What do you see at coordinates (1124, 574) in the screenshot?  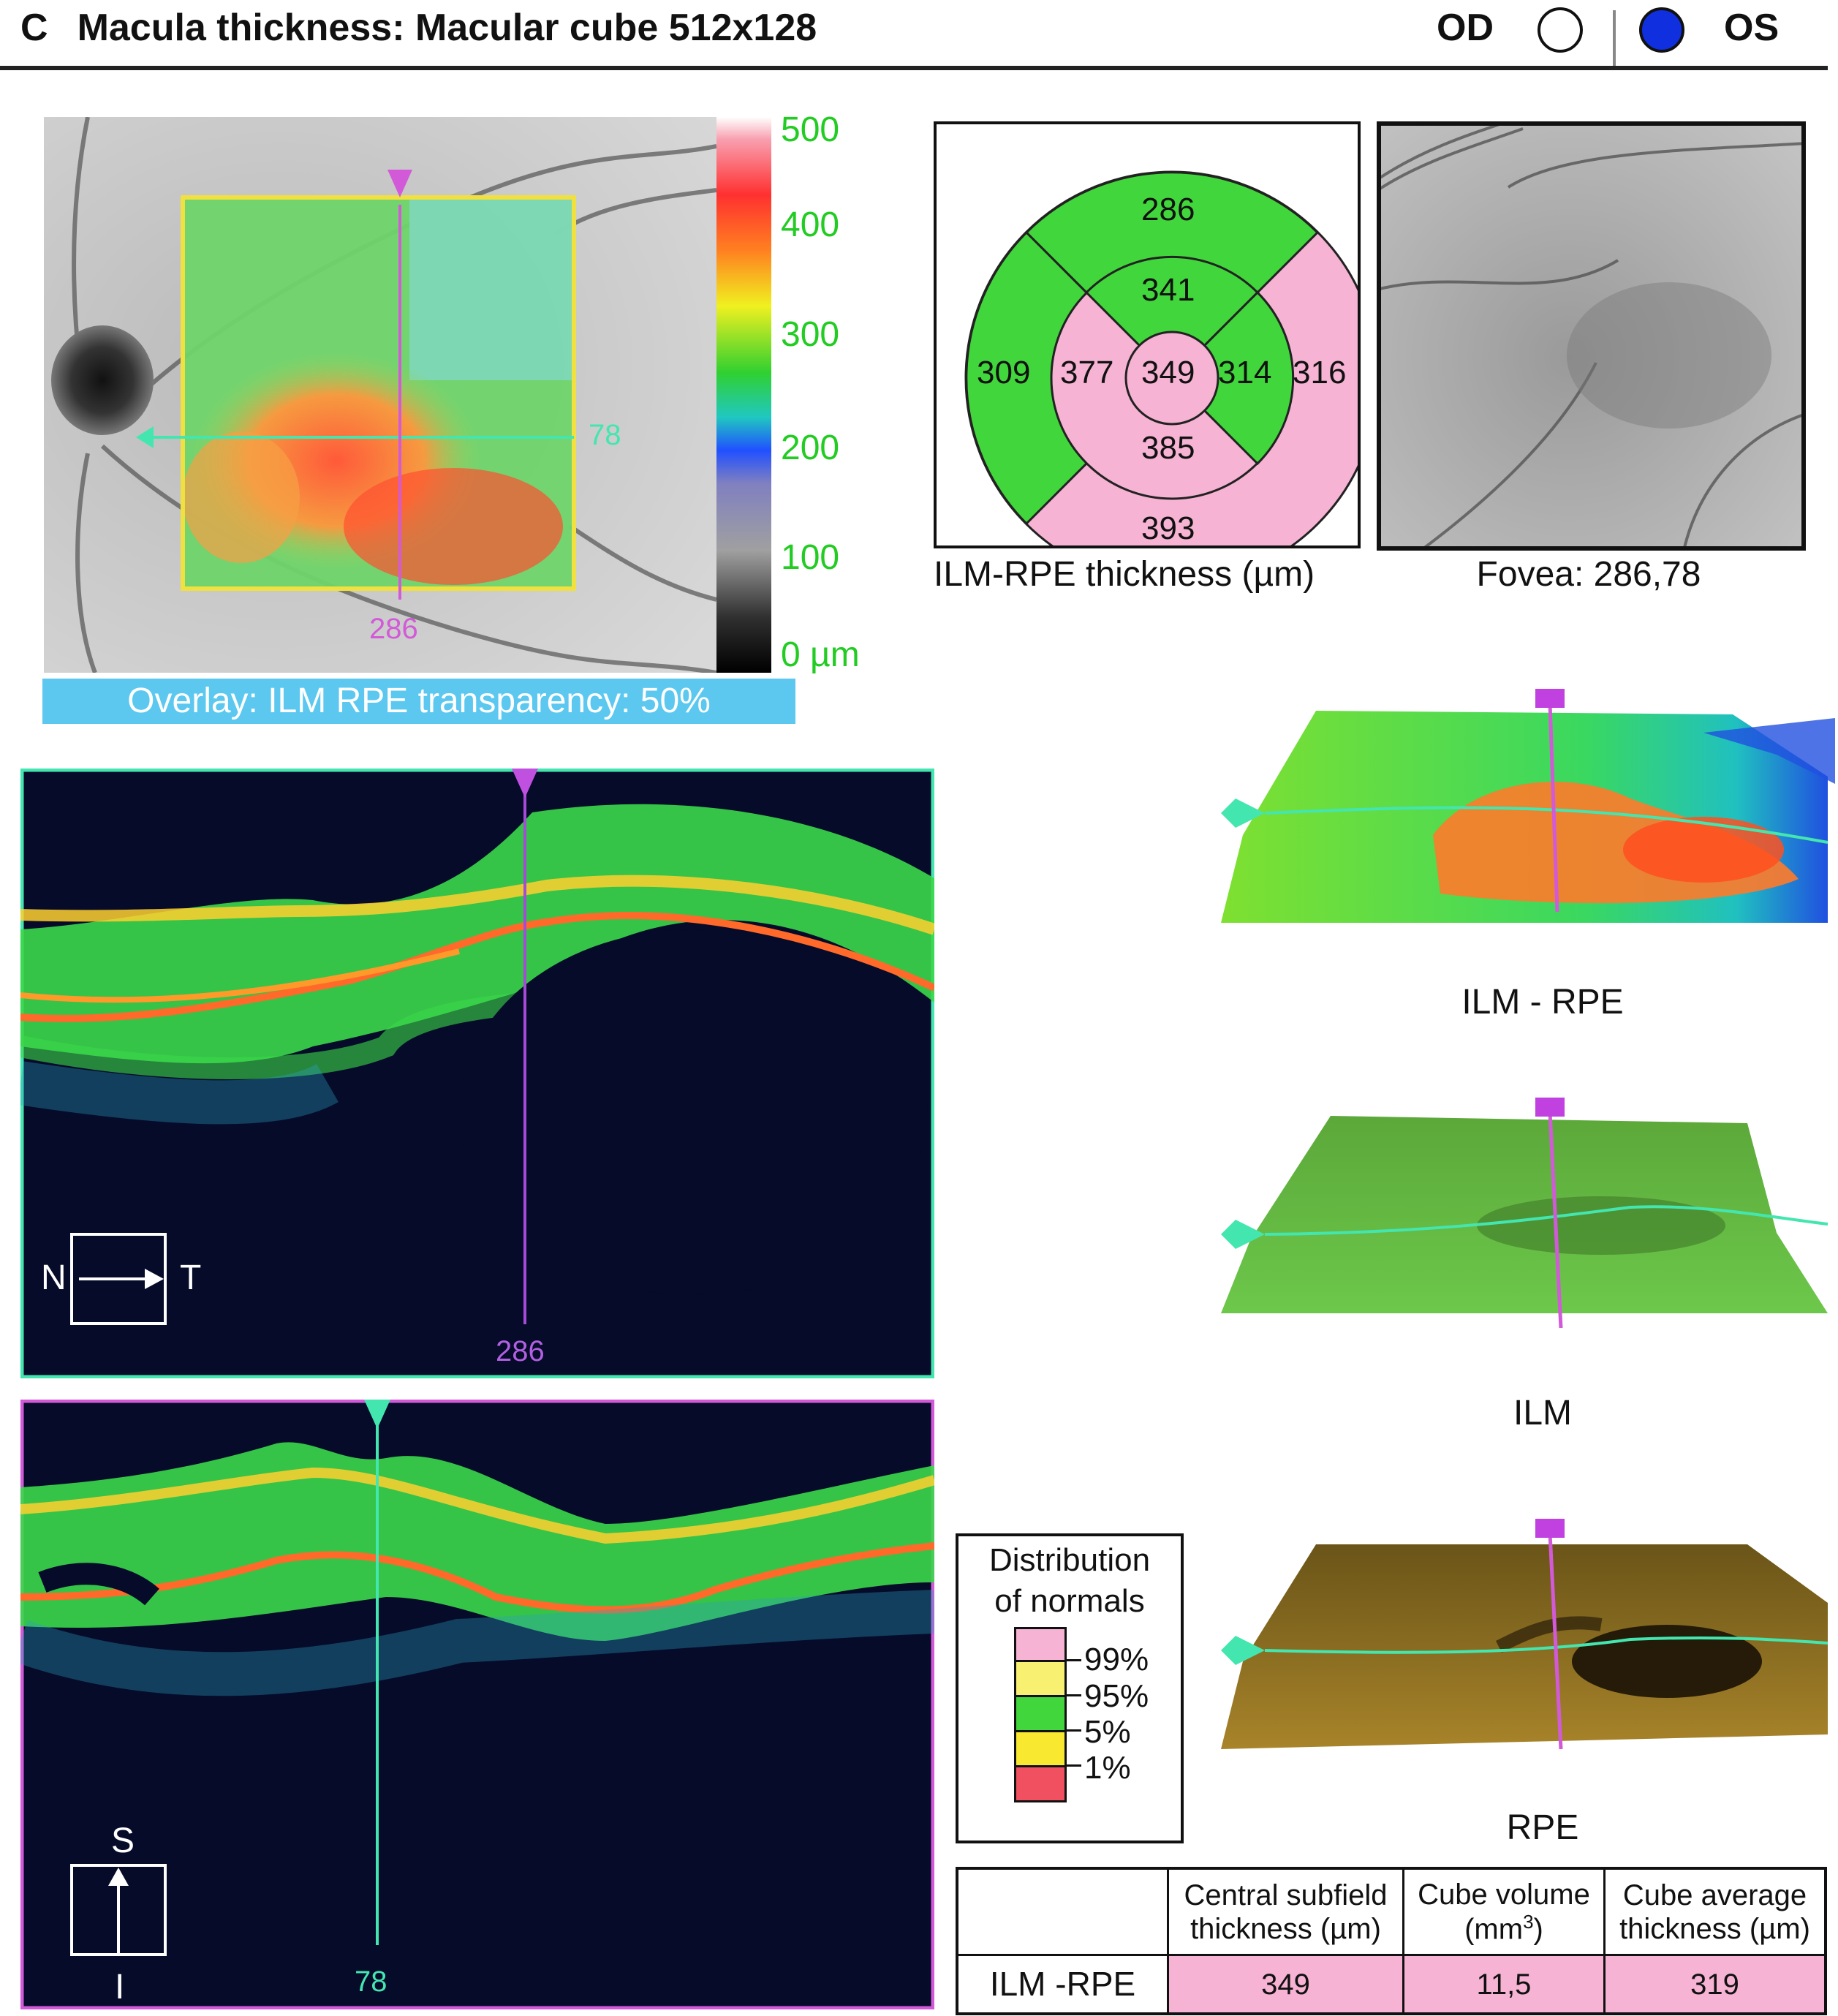 I see `etdrs-caption: ILM-RPE thickness (µm)` at bounding box center [1124, 574].